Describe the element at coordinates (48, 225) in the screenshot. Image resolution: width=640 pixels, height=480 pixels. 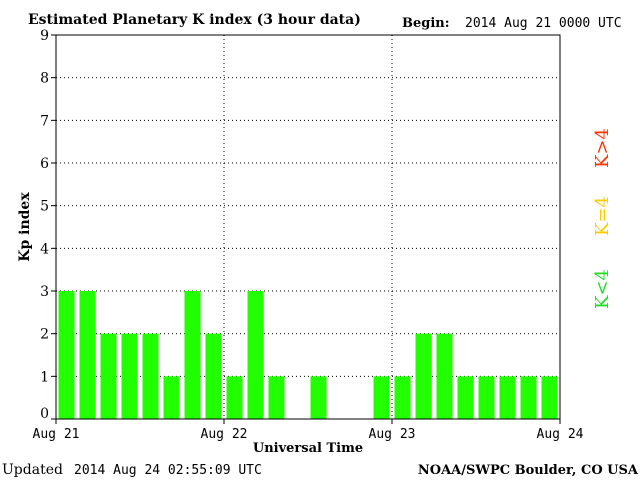
I see `y-axis-ticks: 0 1 2 3 4 5 6 7 8 9` at that location.